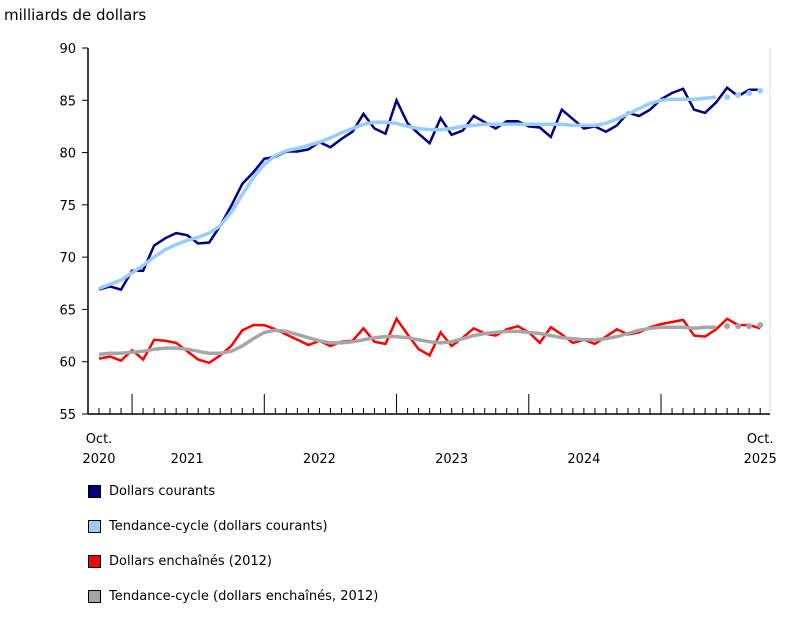  I want to click on x-tick-label: 2024, so click(583, 459).